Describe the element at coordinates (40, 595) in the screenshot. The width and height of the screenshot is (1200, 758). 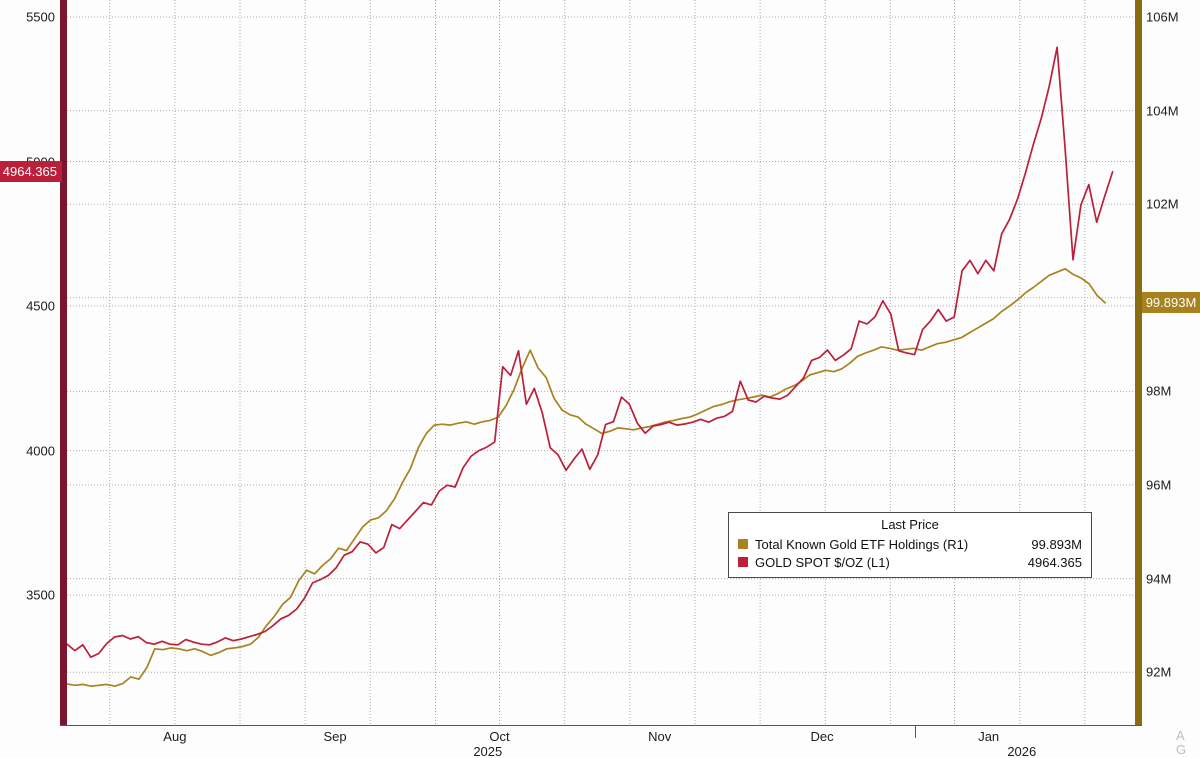
I see `left-axis-tick-label: 3500` at that location.